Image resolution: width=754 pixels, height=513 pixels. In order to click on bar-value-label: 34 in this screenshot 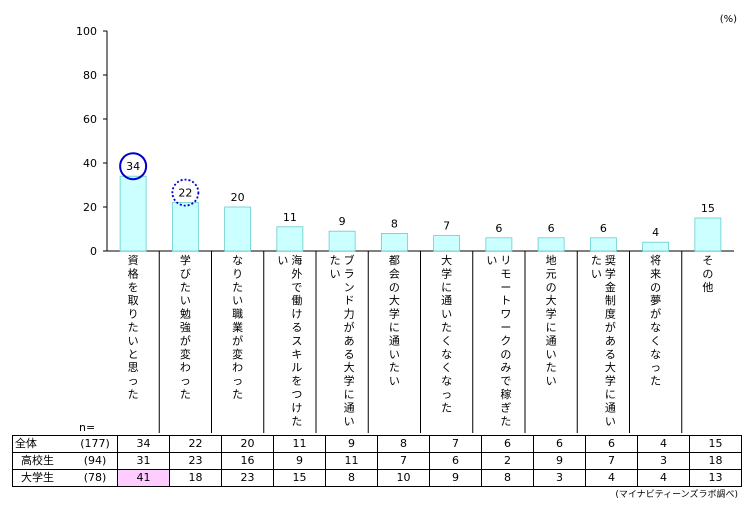, I will do `click(133, 166)`.